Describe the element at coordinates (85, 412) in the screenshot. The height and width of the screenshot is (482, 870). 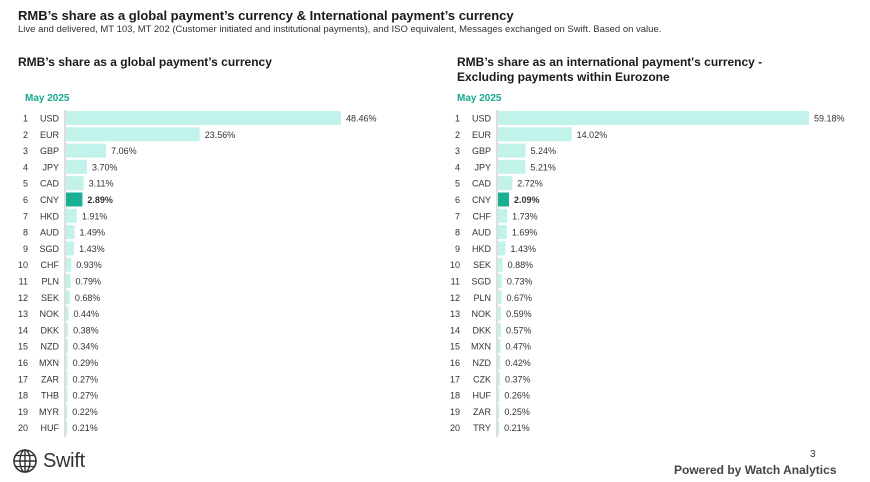
I see `left-value-label: 0.22%` at that location.